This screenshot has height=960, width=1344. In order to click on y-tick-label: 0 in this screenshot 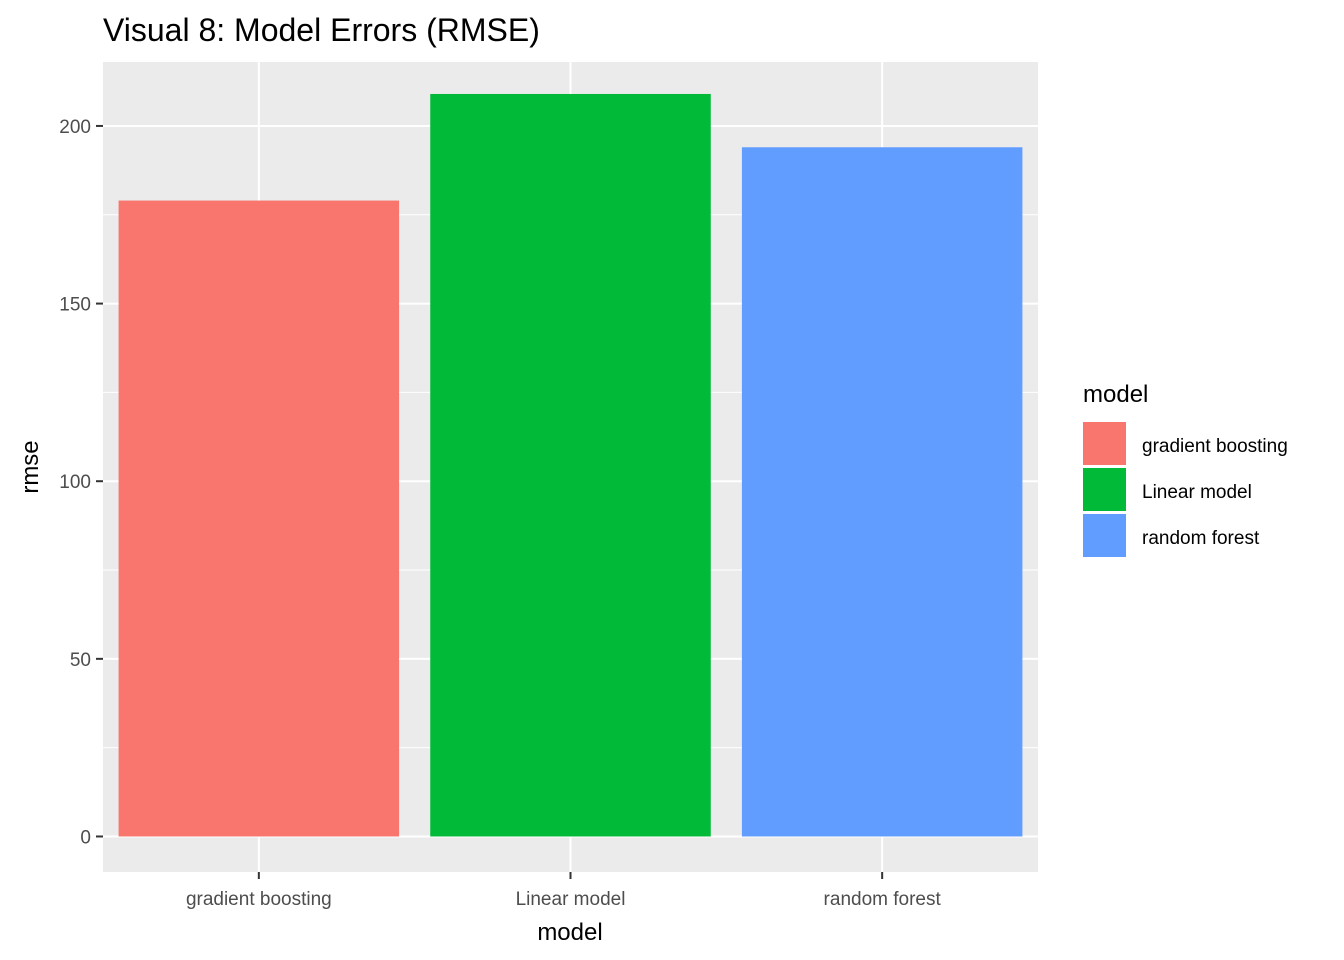, I will do `click(85, 837)`.